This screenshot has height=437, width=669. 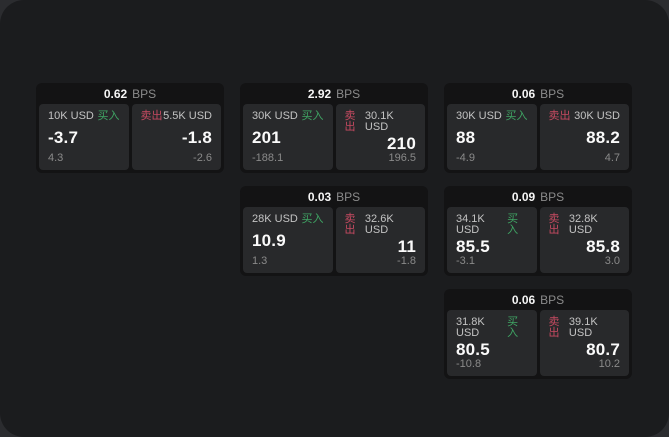 I want to click on buy-delta: 4.3, so click(x=56, y=158).